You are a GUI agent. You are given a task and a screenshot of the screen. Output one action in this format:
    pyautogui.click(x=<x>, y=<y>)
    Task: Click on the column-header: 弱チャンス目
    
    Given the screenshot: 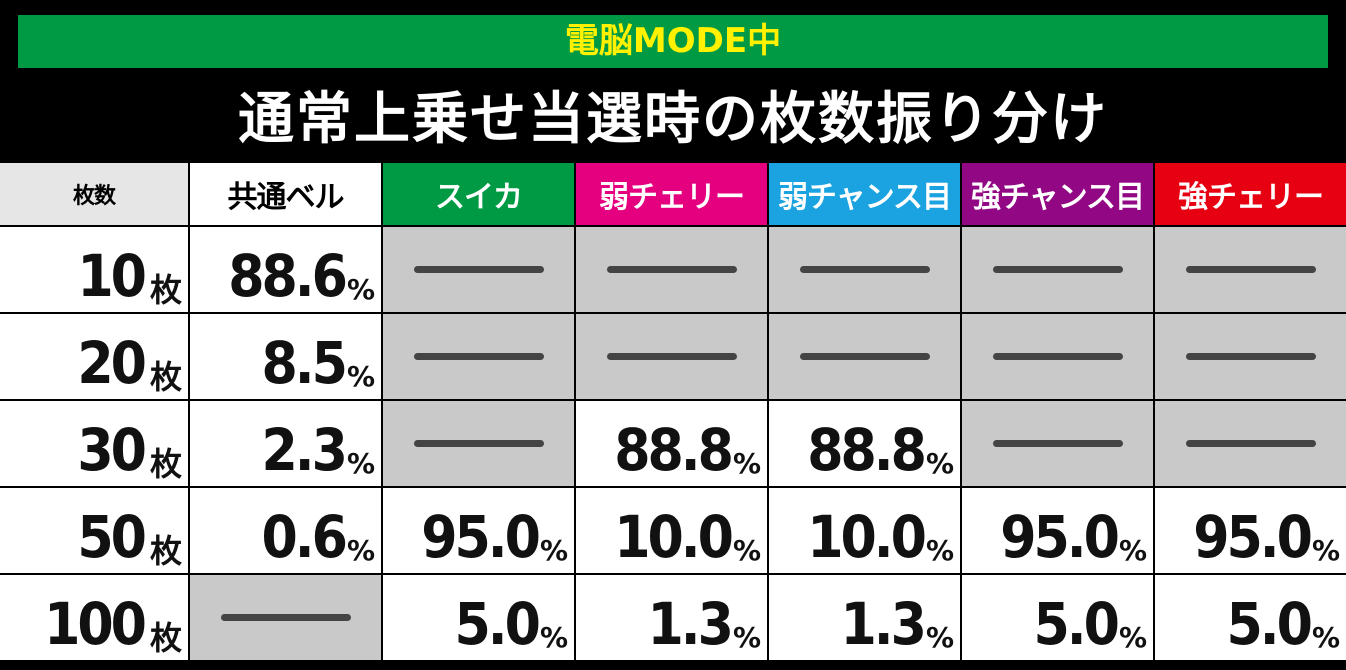 What is the action you would take?
    pyautogui.click(x=864, y=194)
    